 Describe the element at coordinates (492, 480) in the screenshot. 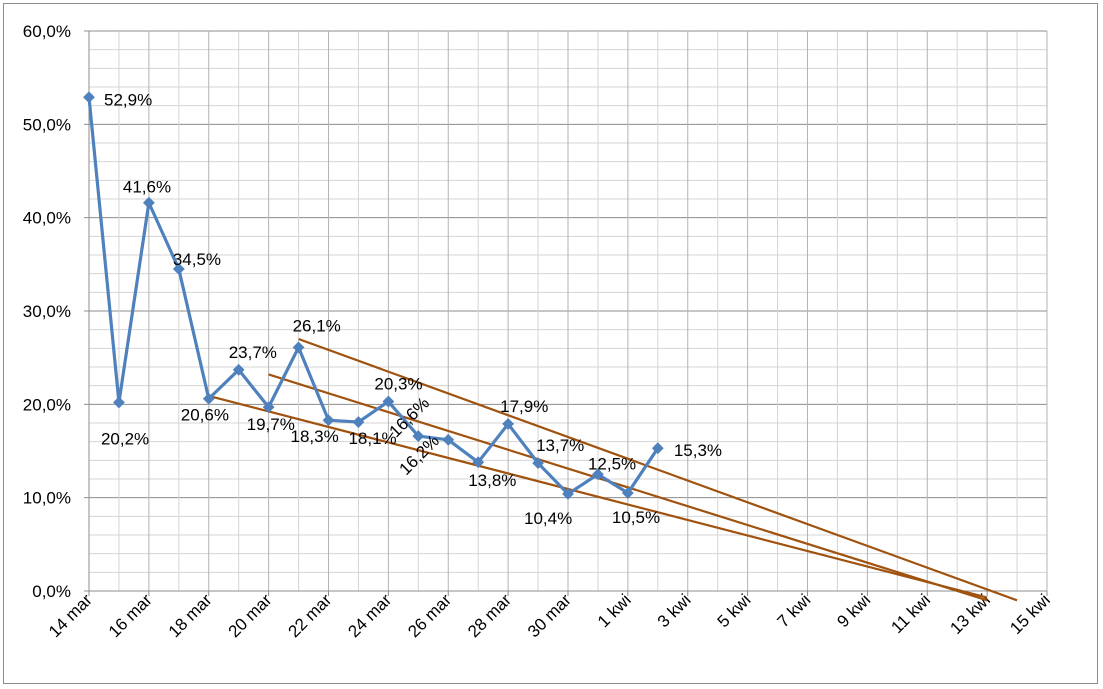

I see `data-label: 13,8%` at that location.